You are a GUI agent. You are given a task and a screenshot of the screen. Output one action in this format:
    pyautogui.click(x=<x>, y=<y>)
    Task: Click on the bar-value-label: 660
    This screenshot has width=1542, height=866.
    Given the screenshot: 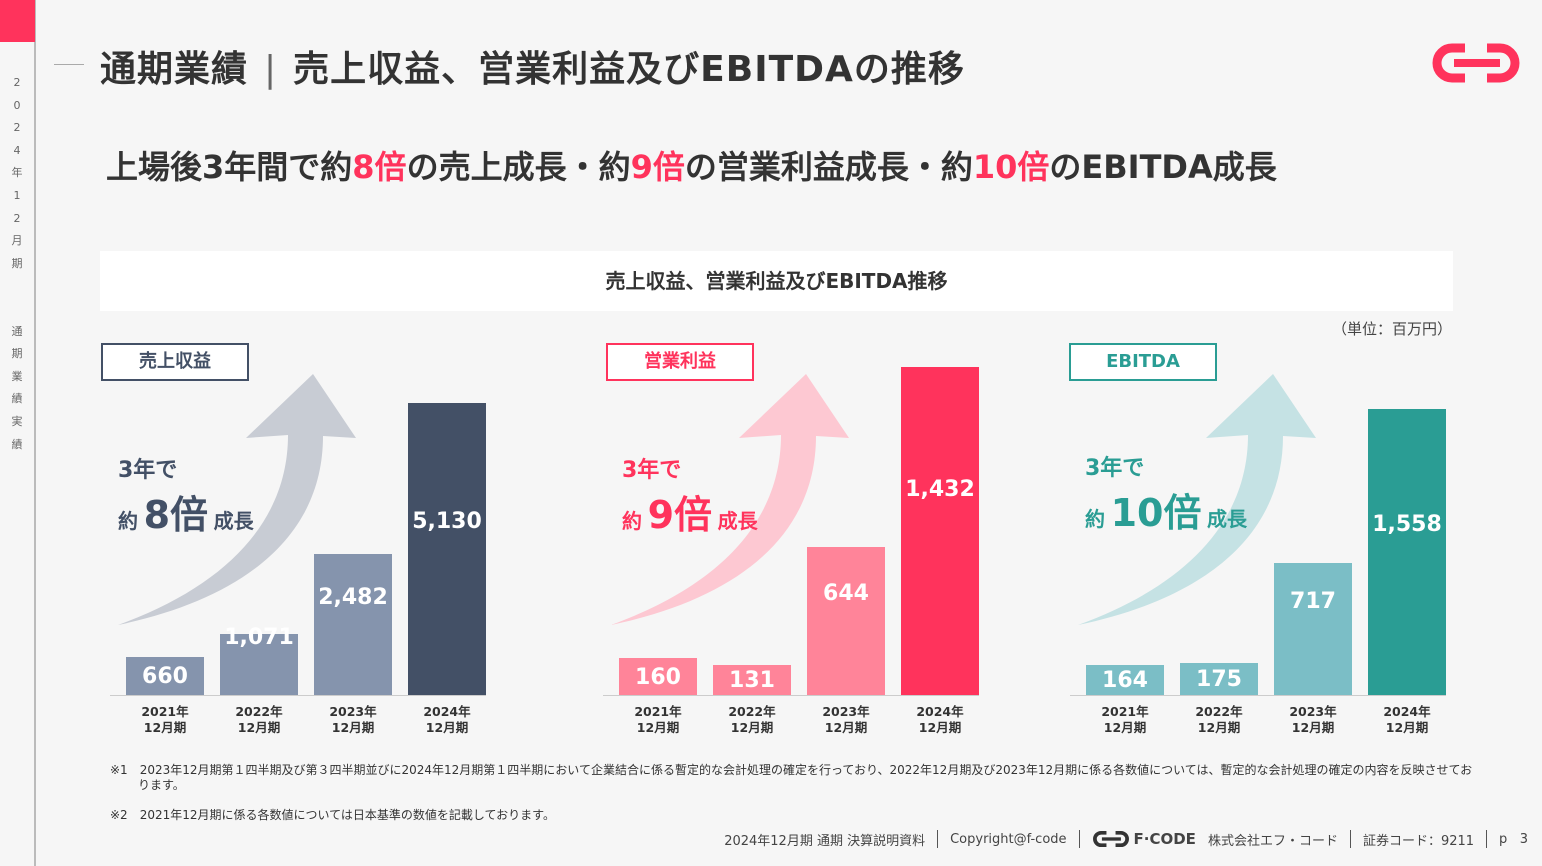 What is the action you would take?
    pyautogui.click(x=165, y=676)
    